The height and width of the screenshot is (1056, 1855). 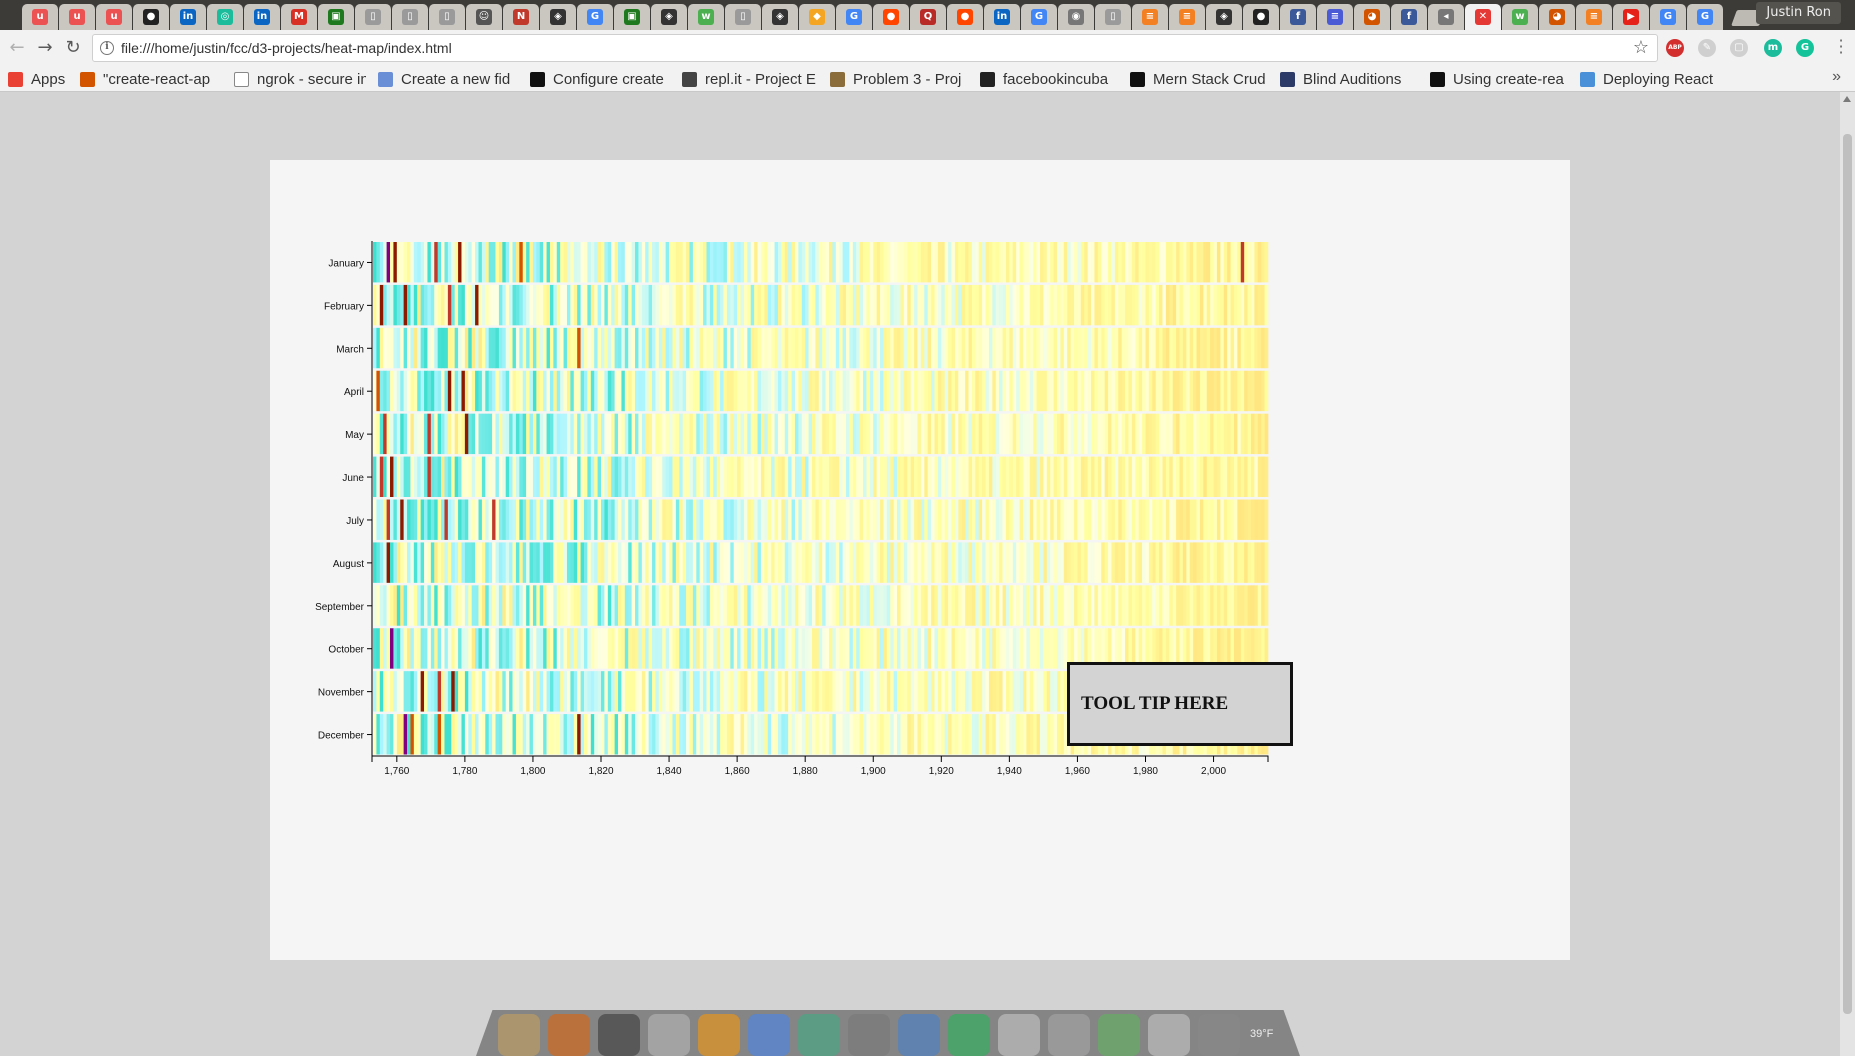 What do you see at coordinates (73, 47) in the screenshot?
I see `reload-icon: ↻` at bounding box center [73, 47].